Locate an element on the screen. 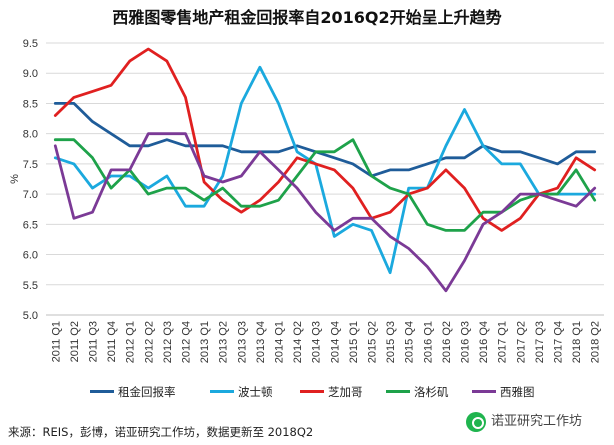 This screenshot has height=445, width=614. watermark: 诺亚研究工作坊 is located at coordinates (524, 421).